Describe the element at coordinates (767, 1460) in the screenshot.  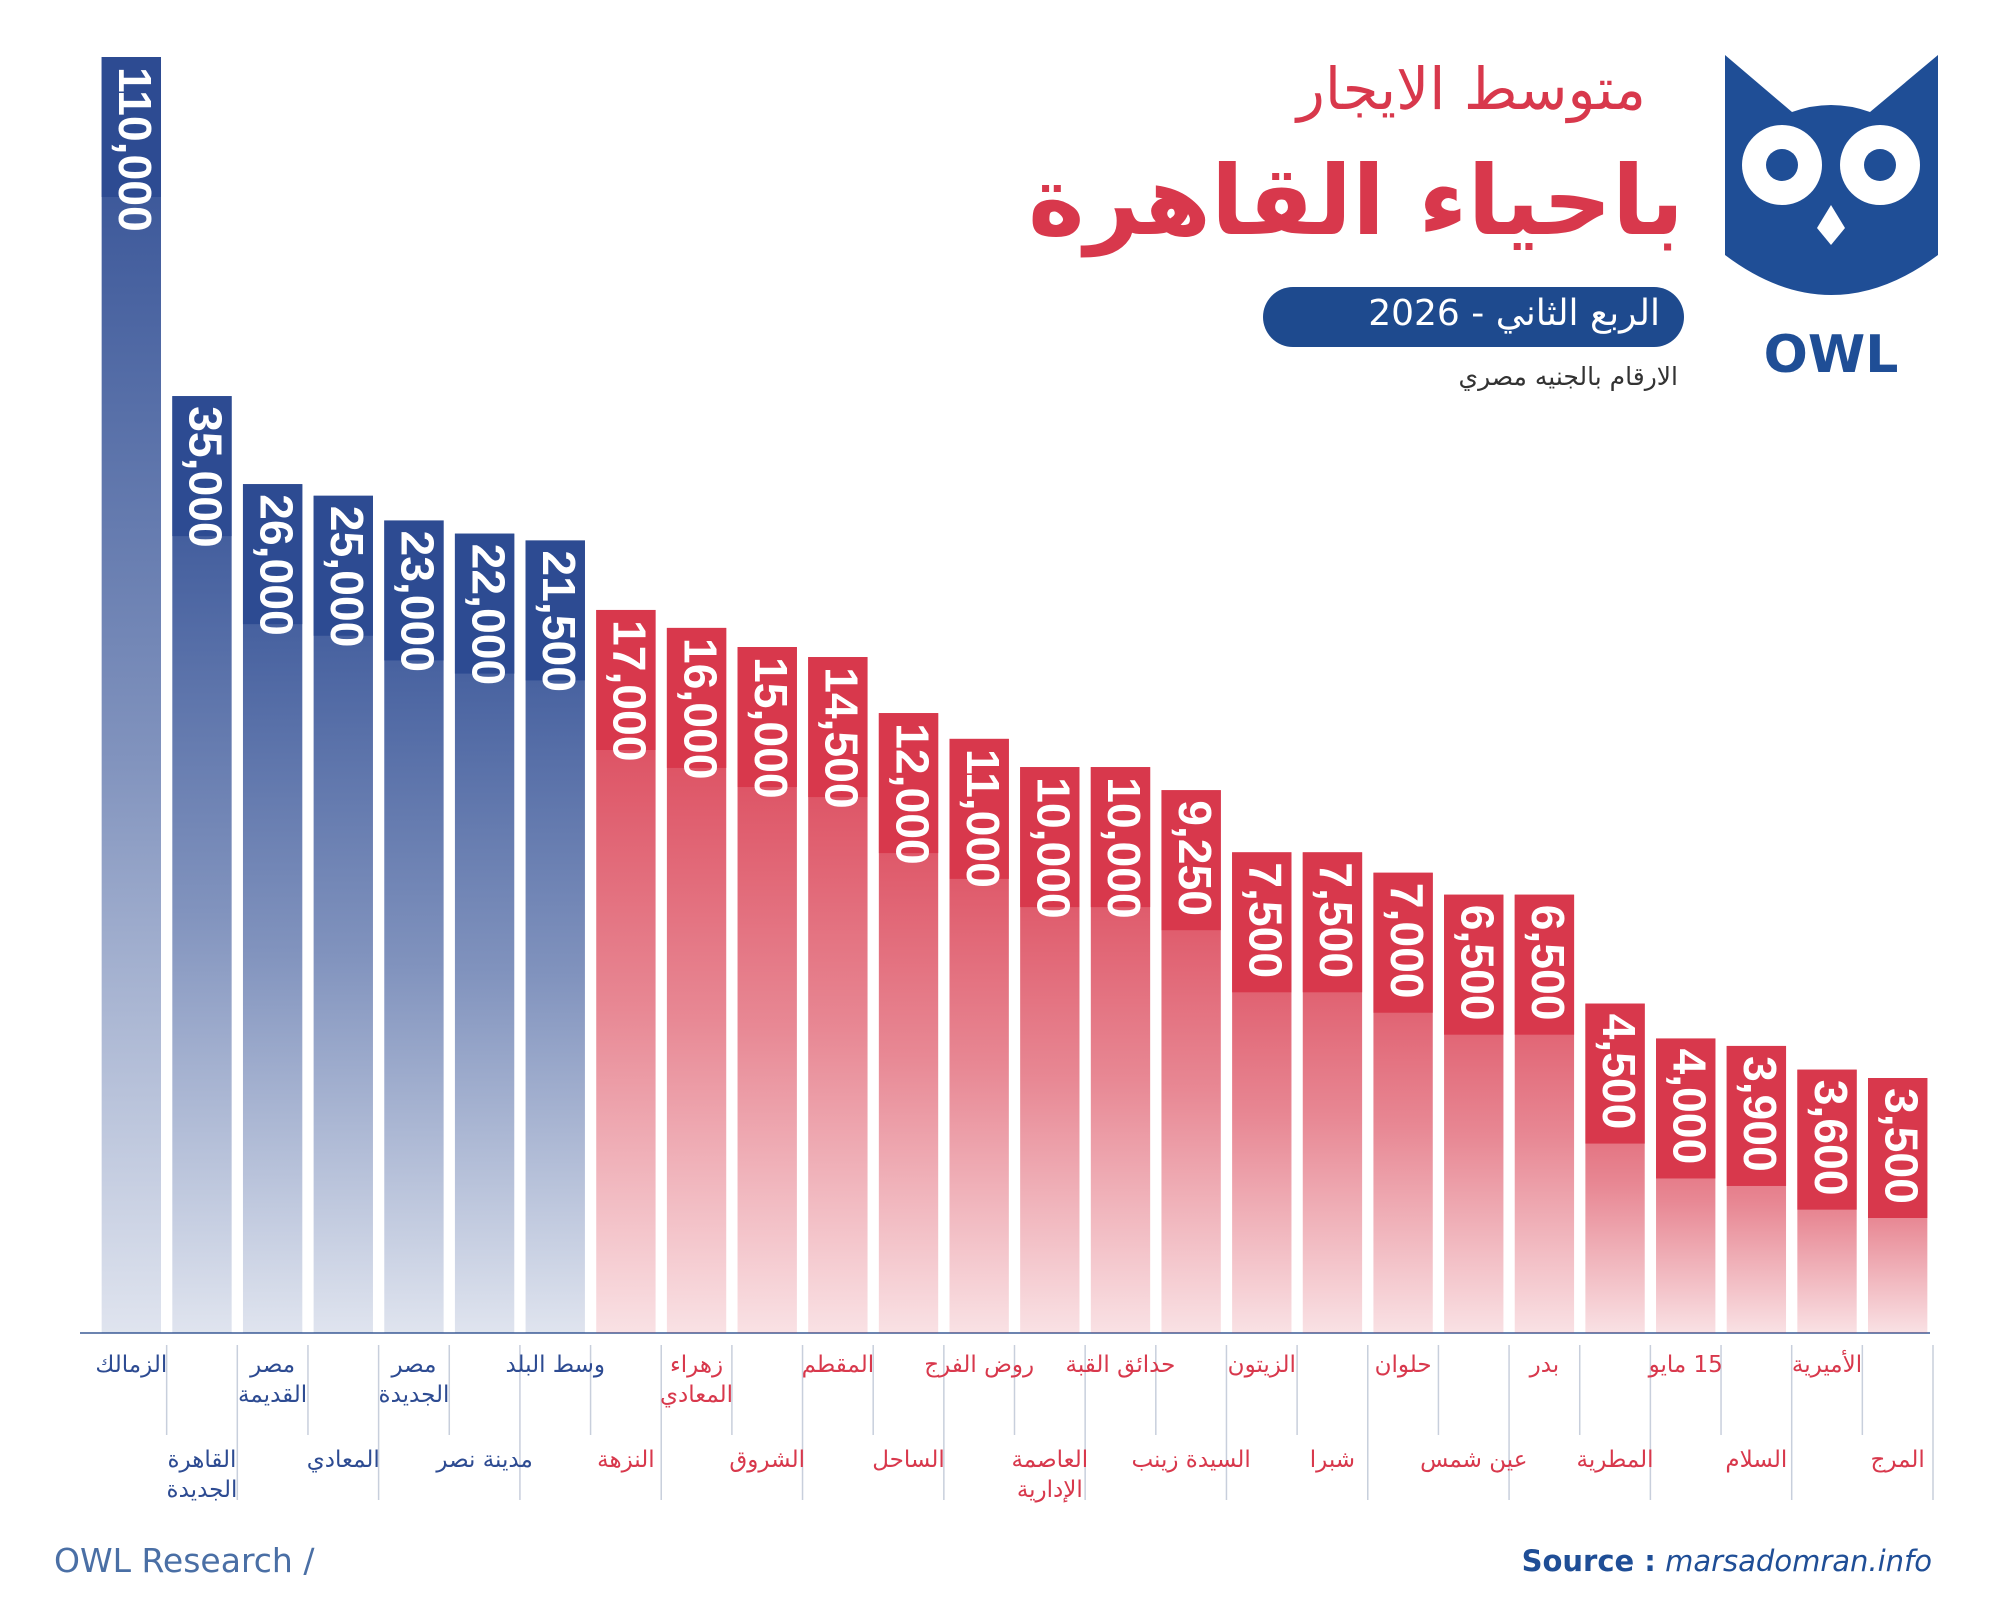
I see `category-label: الشروق` at that location.